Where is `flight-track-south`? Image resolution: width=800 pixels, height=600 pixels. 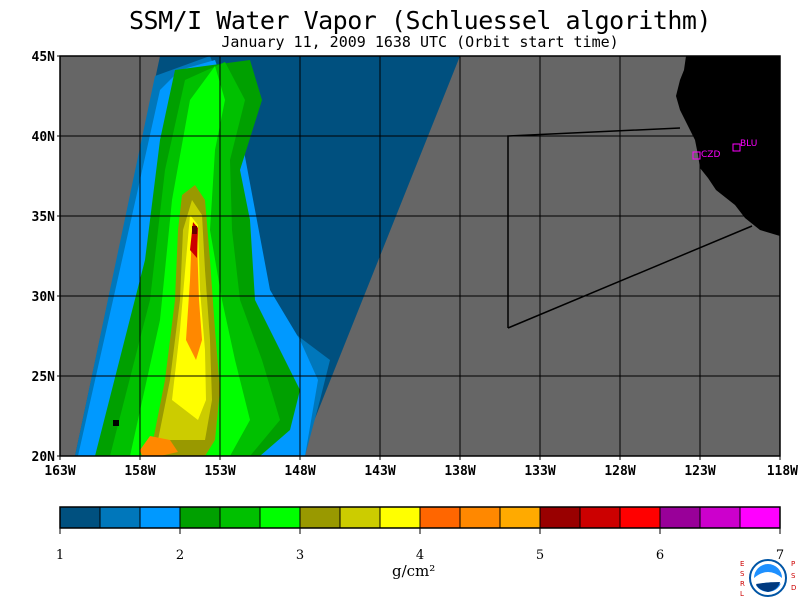
flight-track-south is located at coordinates (630, 277).